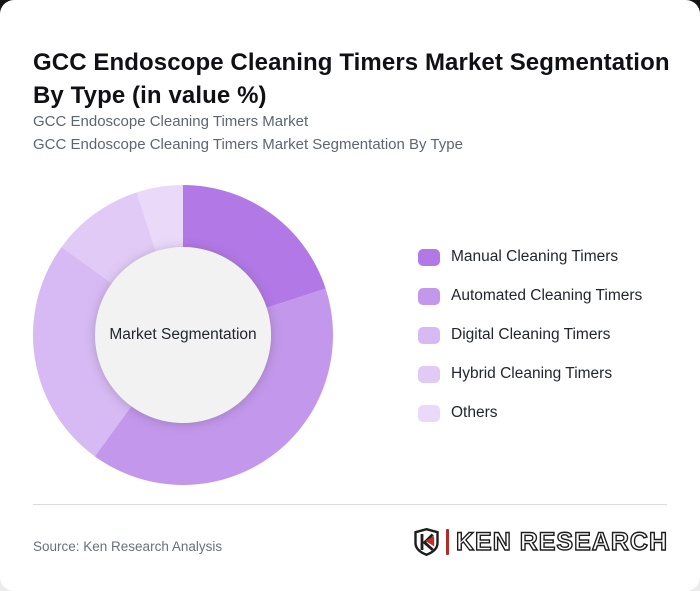 This screenshot has width=700, height=591. I want to click on legend-label: Manual Cleaning Timers, so click(535, 256).